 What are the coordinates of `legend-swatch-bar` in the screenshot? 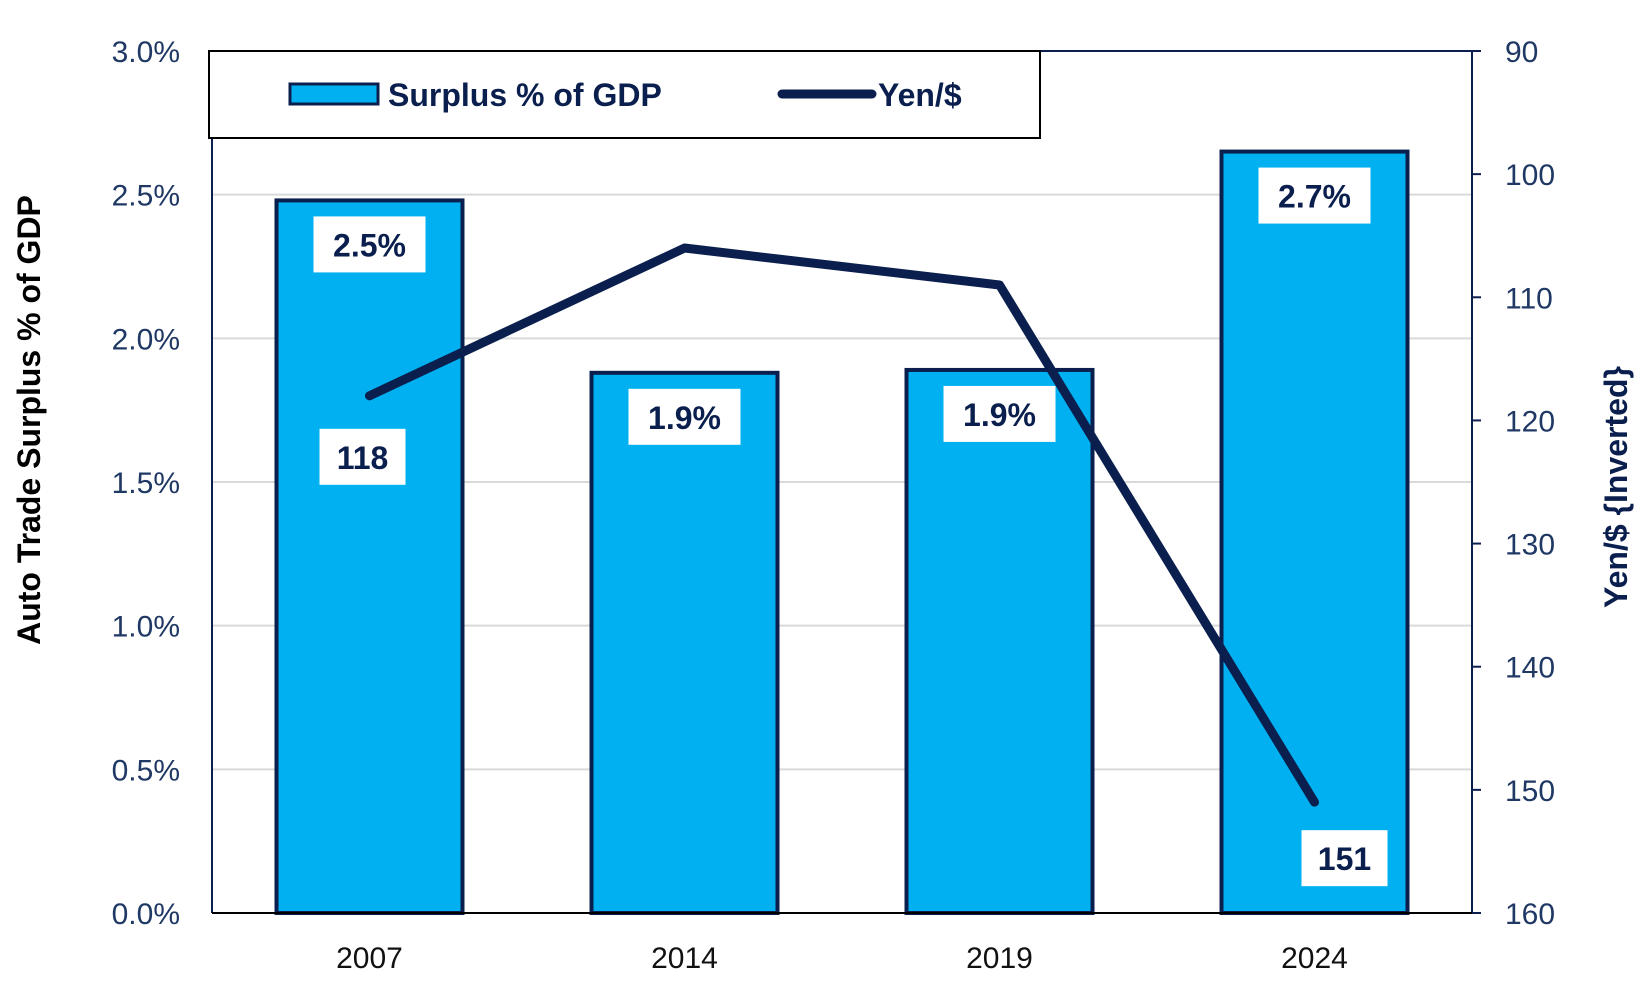 It's located at (334, 94).